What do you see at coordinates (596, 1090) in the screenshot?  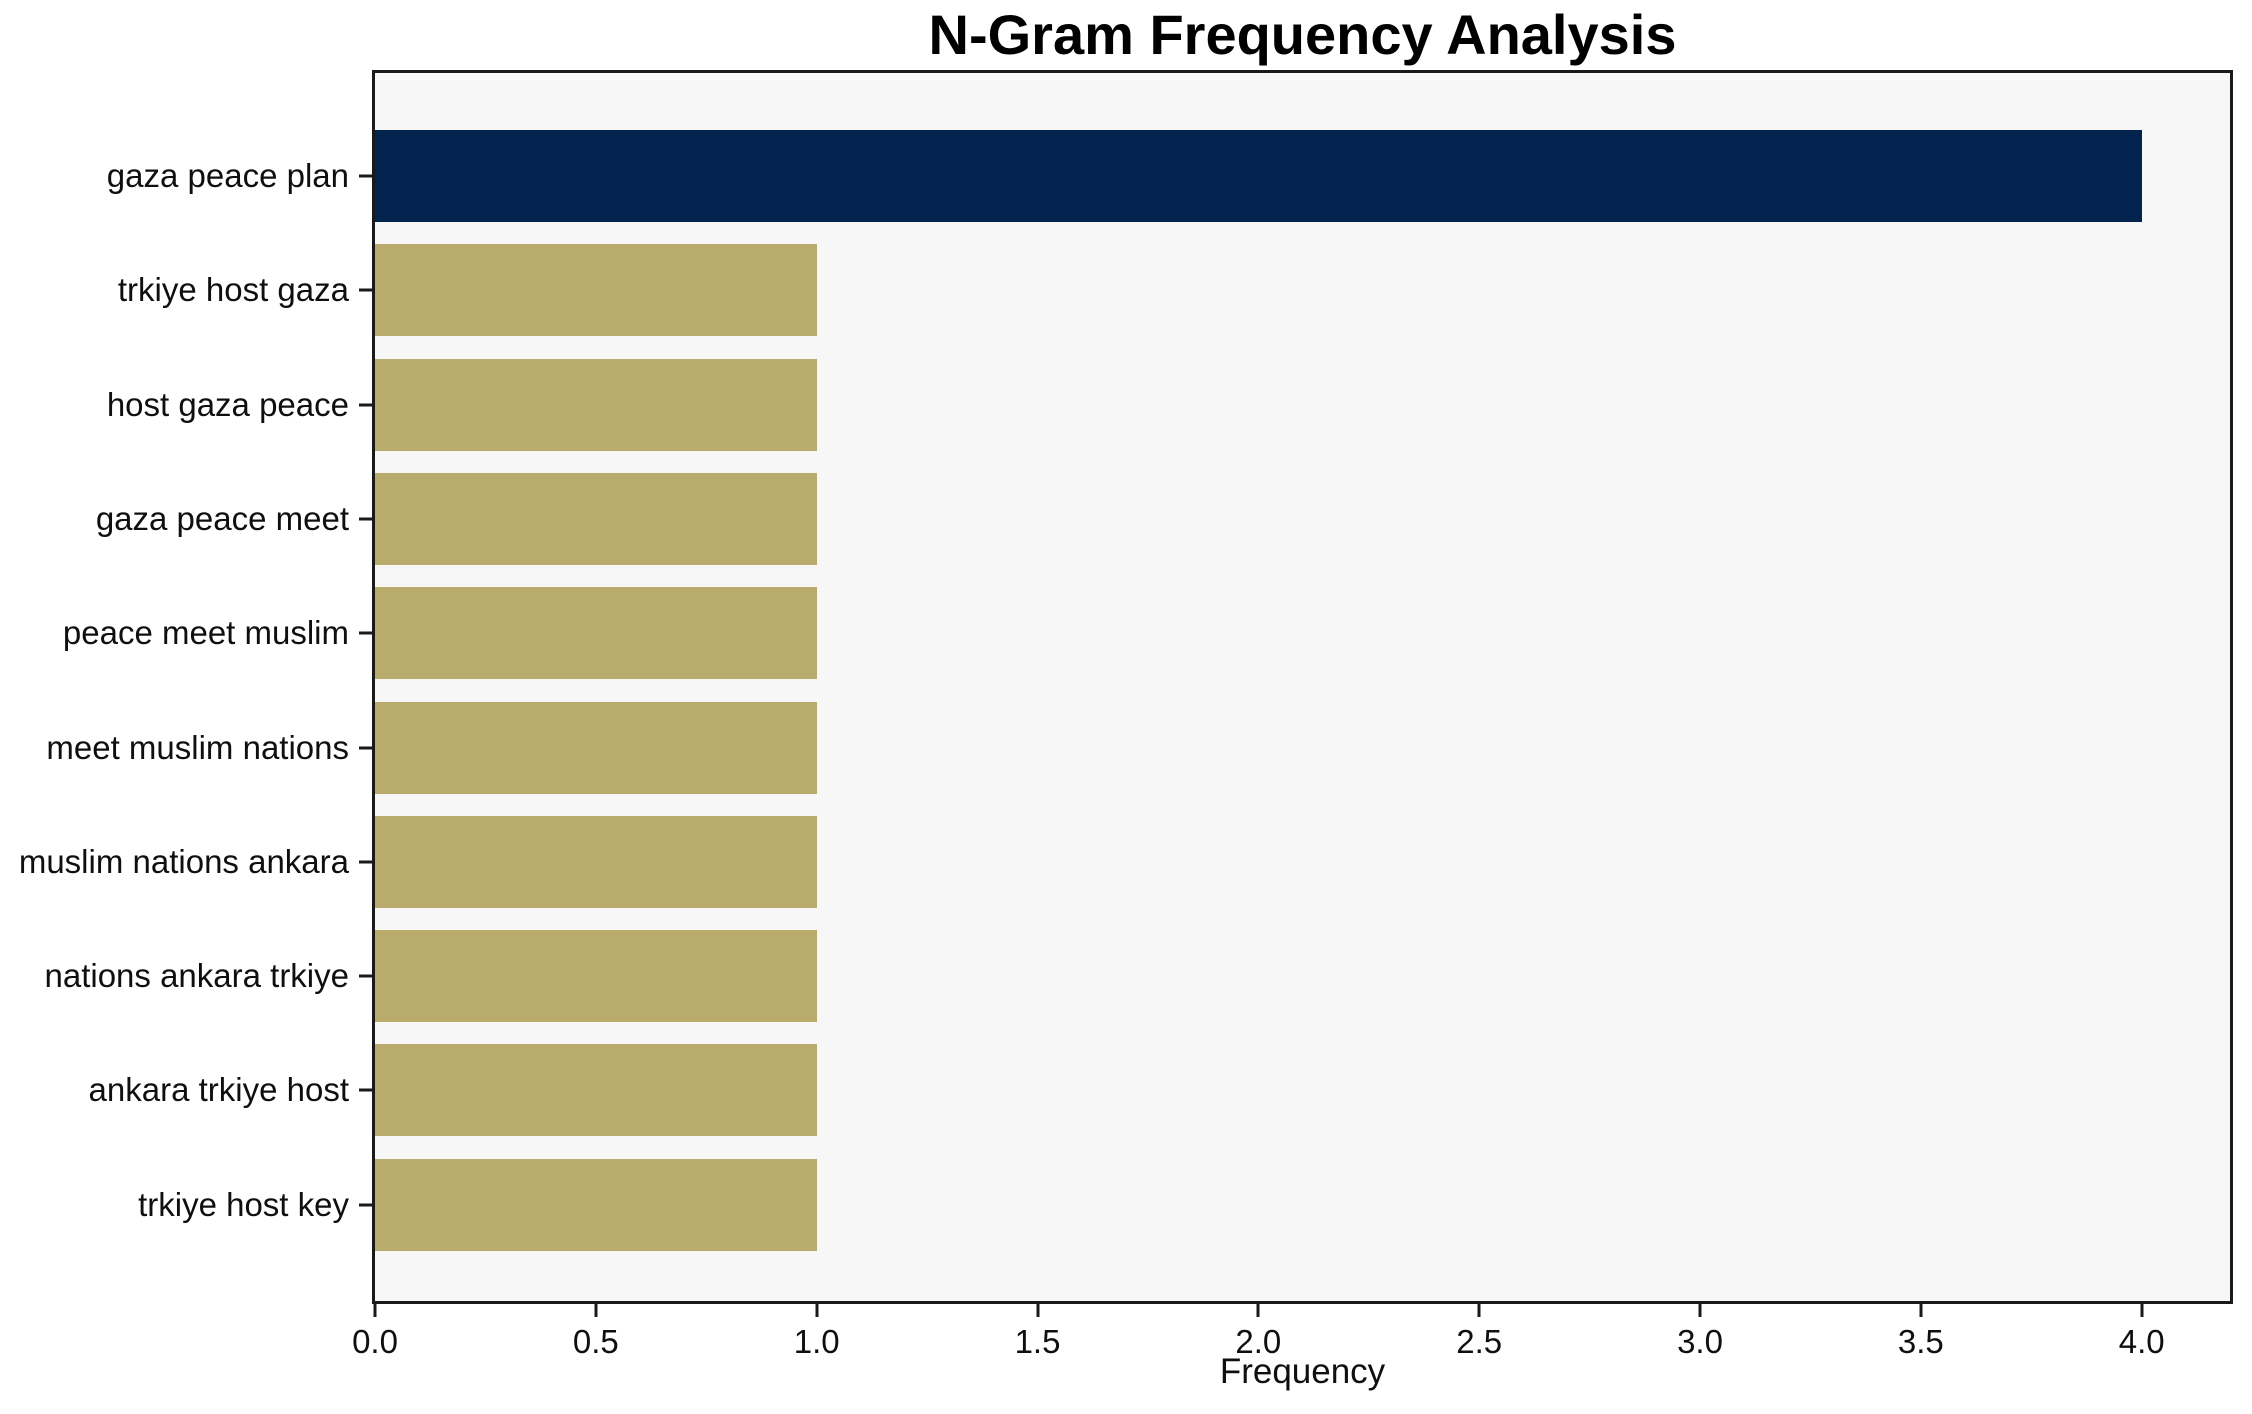 I see `bar-ankara-trkiye-host` at bounding box center [596, 1090].